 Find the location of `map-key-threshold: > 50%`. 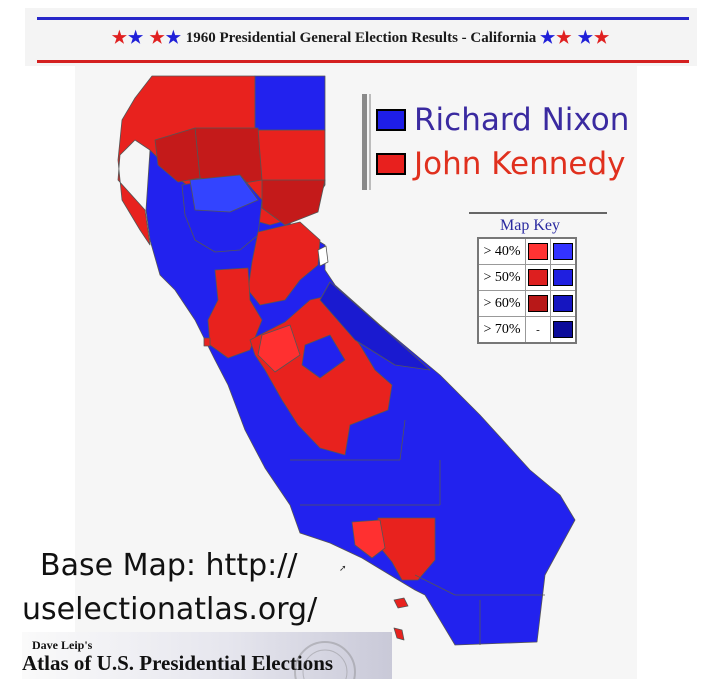

map-key-threshold: > 50% is located at coordinates (501, 277).